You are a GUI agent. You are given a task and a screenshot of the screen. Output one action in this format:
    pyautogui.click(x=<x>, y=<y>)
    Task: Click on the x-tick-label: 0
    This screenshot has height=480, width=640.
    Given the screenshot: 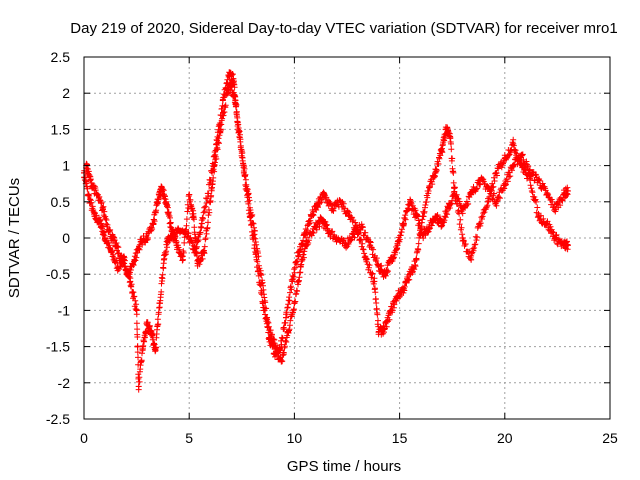 What is the action you would take?
    pyautogui.click(x=84, y=438)
    